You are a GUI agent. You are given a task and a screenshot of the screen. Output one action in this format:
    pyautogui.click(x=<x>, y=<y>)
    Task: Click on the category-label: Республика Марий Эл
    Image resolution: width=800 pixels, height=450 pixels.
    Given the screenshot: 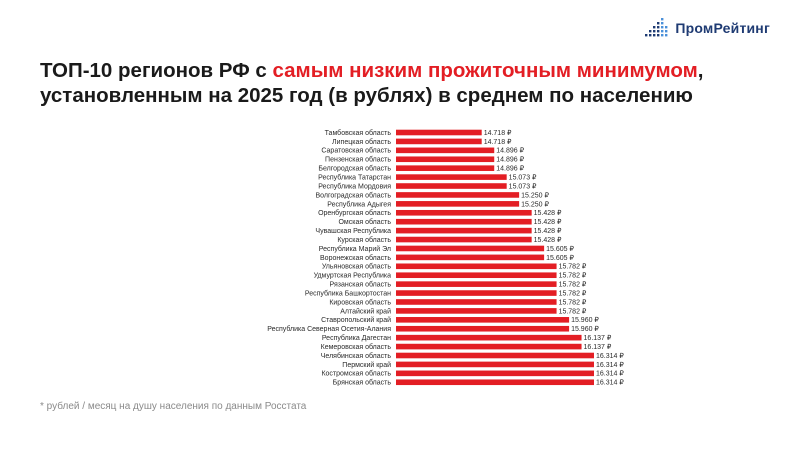 What is the action you would take?
    pyautogui.click(x=355, y=249)
    